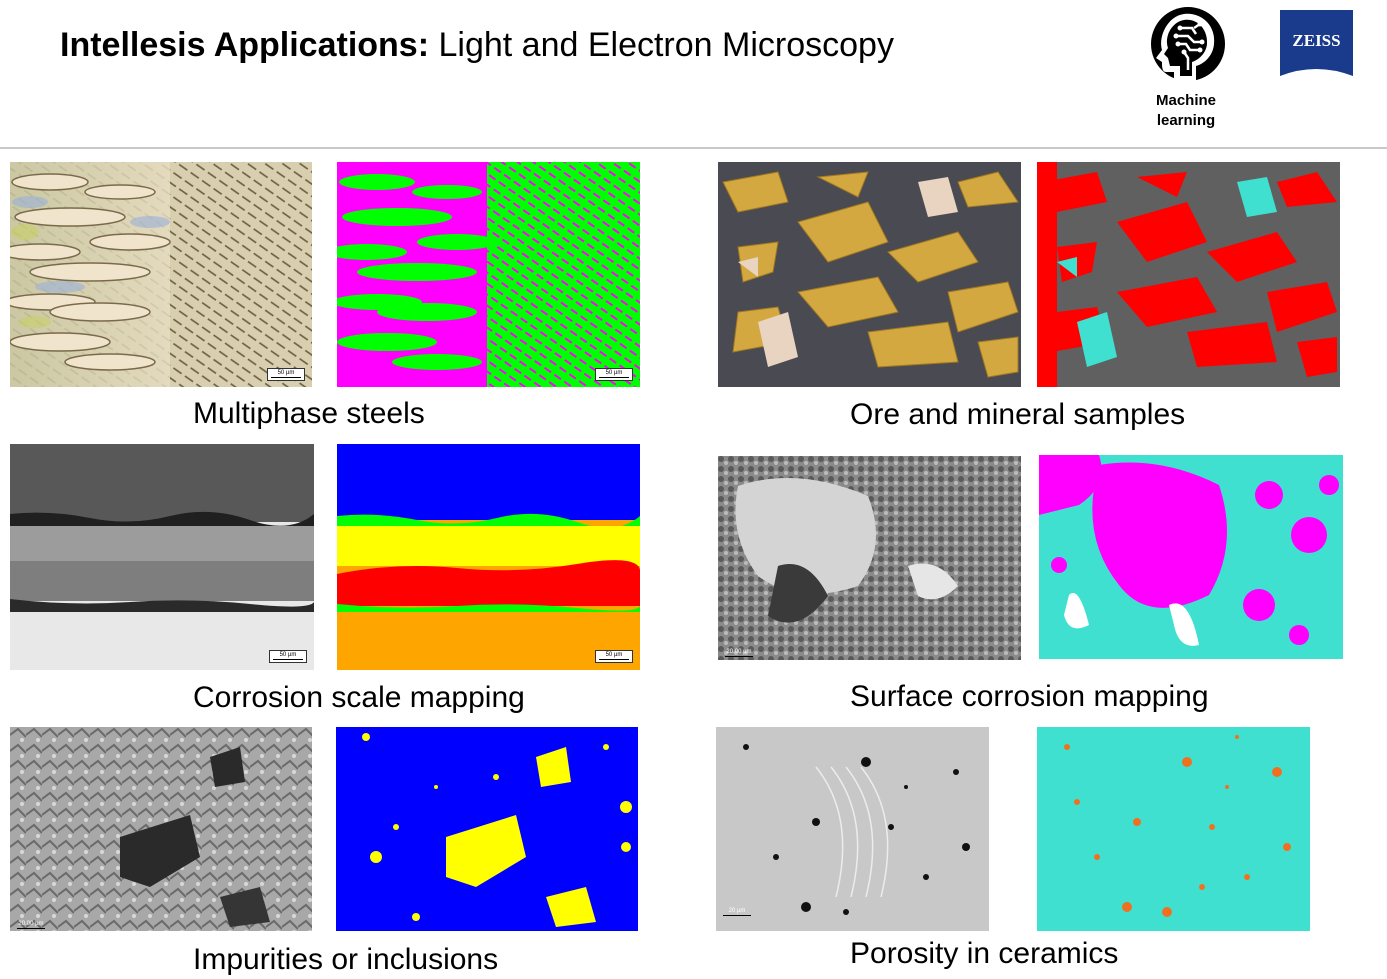 The width and height of the screenshot is (1387, 979). Describe the element at coordinates (737, 911) in the screenshot. I see `scale-bar: 20 µm` at that location.